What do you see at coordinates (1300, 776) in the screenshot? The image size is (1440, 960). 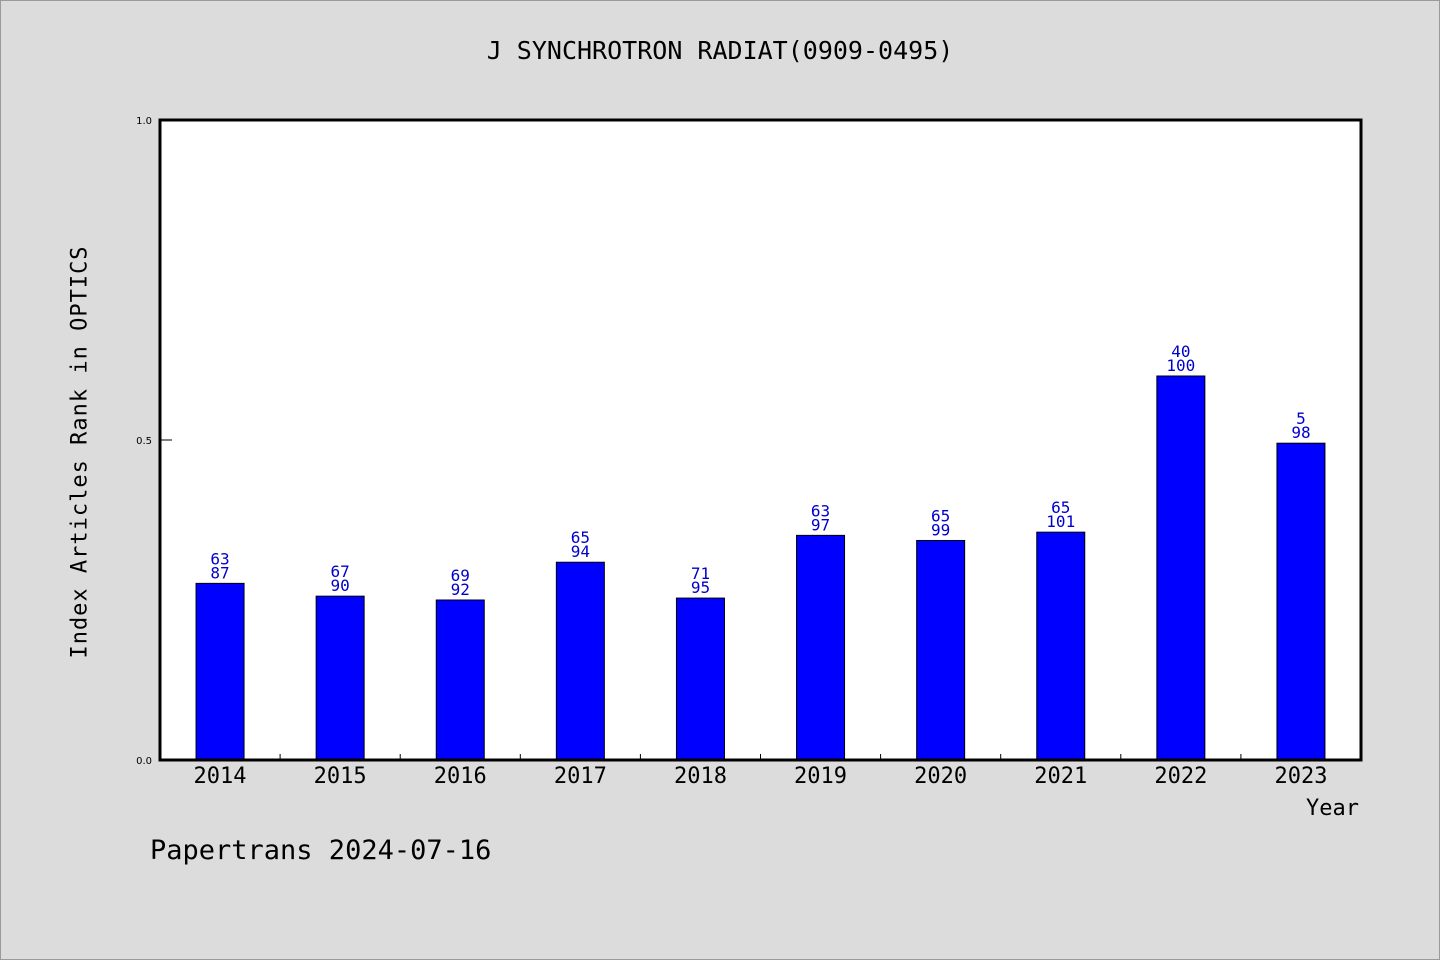 I see `x-tick-label-2023: 2023` at bounding box center [1300, 776].